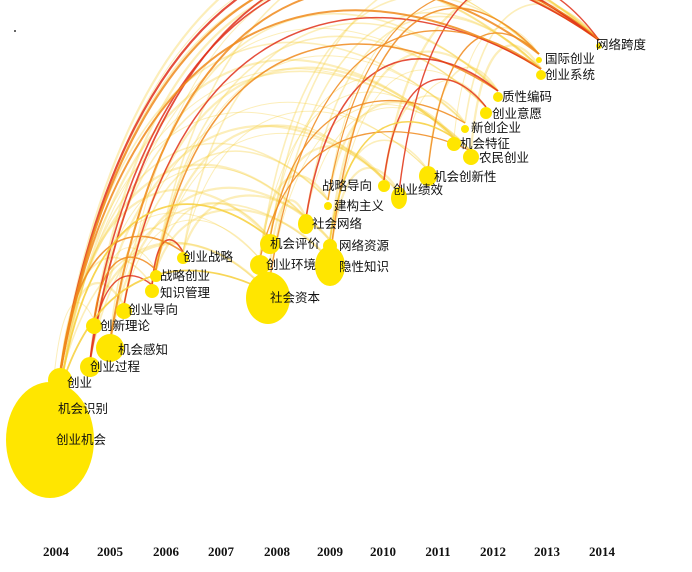 Image resolution: width=692 pixels, height=572 pixels. What do you see at coordinates (153, 309) in the screenshot?
I see `keyword-label-6: 创业导向` at bounding box center [153, 309].